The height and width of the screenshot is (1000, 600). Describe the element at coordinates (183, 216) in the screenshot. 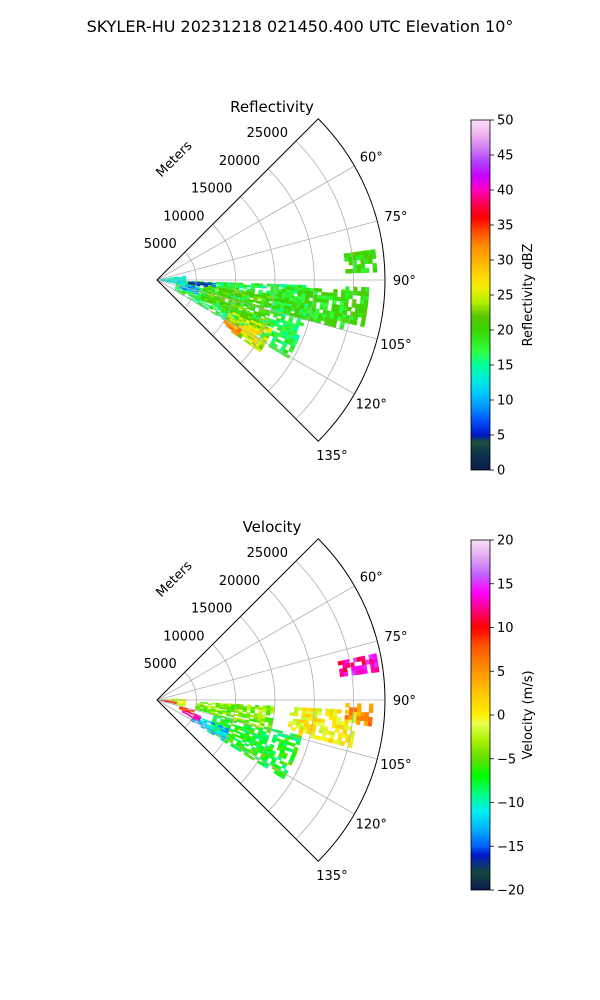

I see `range-tick-label: 10000` at that location.